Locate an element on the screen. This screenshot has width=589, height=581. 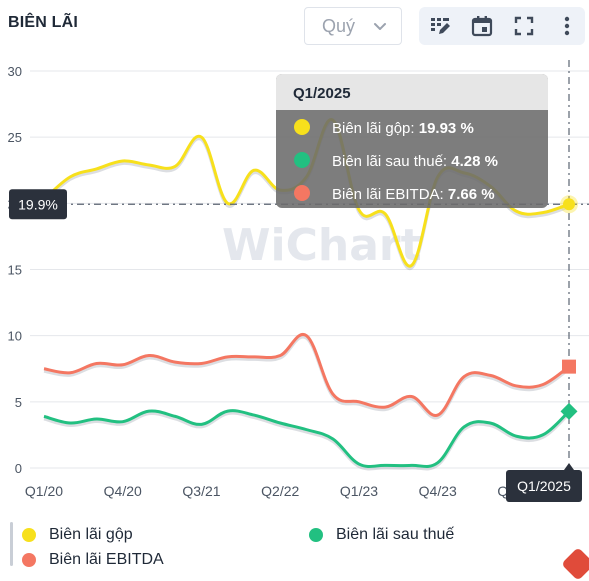
x-tick-label: Q4/20 is located at coordinates (123, 491).